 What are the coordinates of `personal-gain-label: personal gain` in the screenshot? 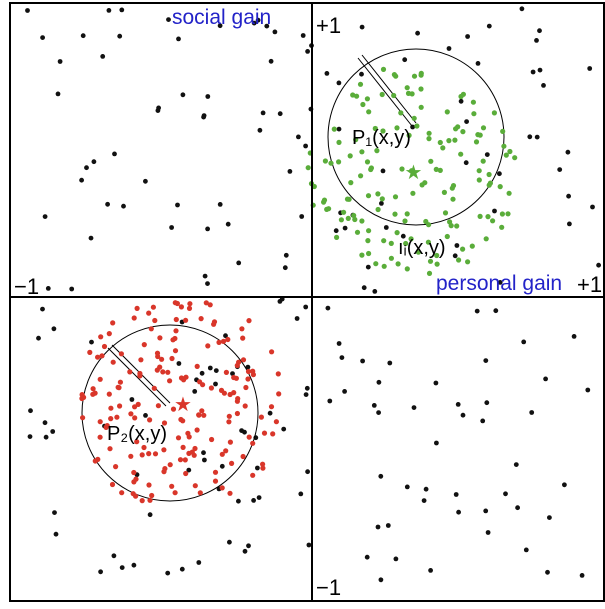 It's located at (499, 283).